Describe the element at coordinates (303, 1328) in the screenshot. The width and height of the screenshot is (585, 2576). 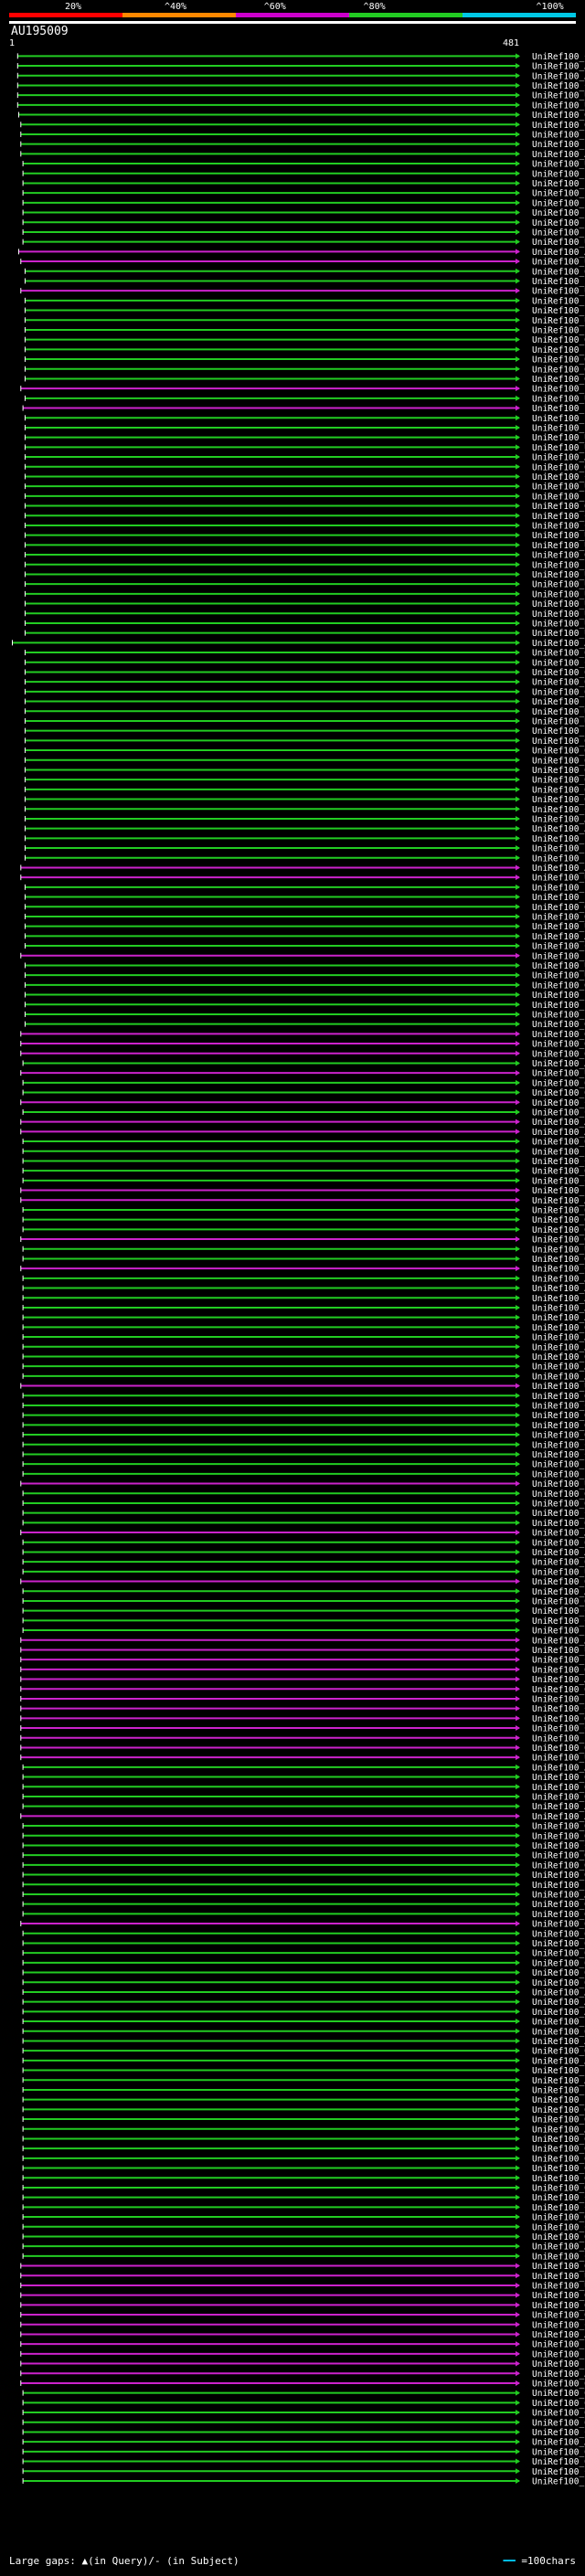
I see `hit-row: UniRef100_Q6FLU9` at that location.